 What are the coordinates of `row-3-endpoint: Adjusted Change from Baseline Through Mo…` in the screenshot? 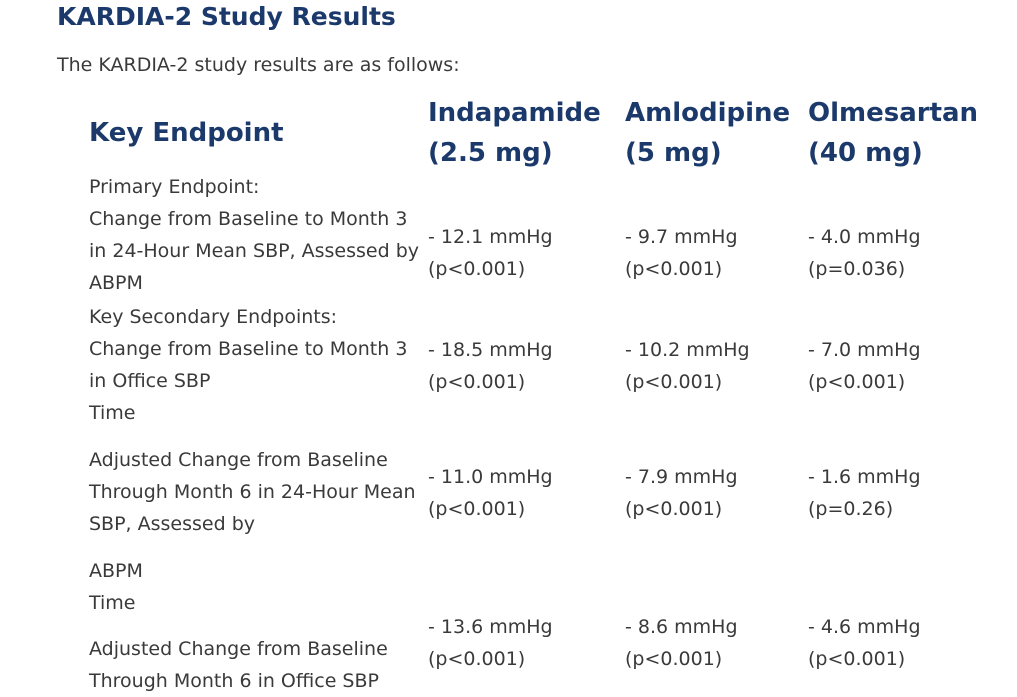 It's located at (252, 492).